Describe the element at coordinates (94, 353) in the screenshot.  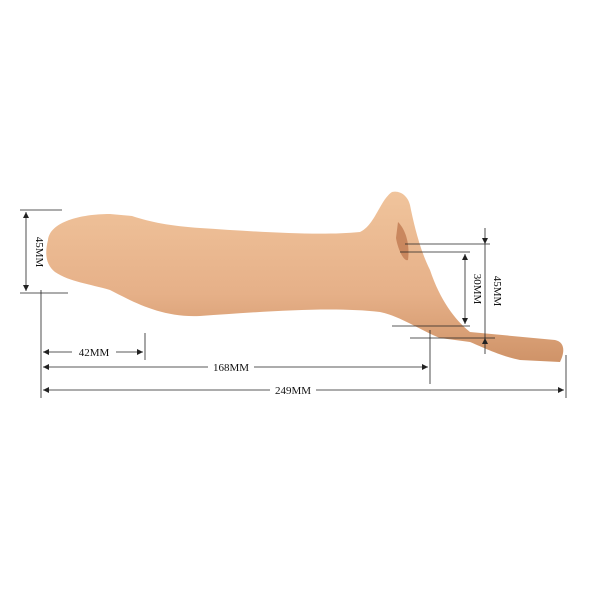
I see `tip-length-label: 42MM` at that location.